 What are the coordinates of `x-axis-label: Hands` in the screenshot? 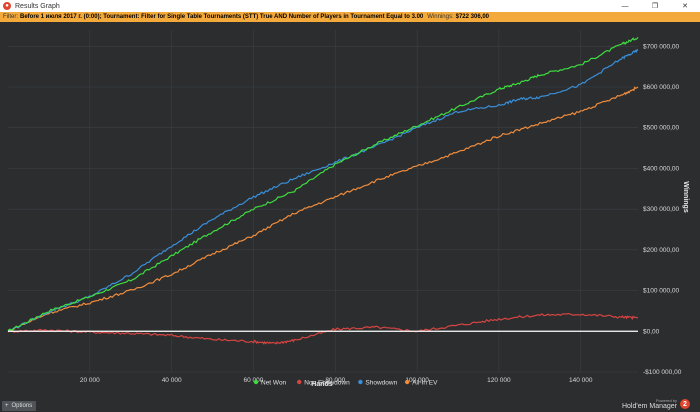 It's located at (322, 384).